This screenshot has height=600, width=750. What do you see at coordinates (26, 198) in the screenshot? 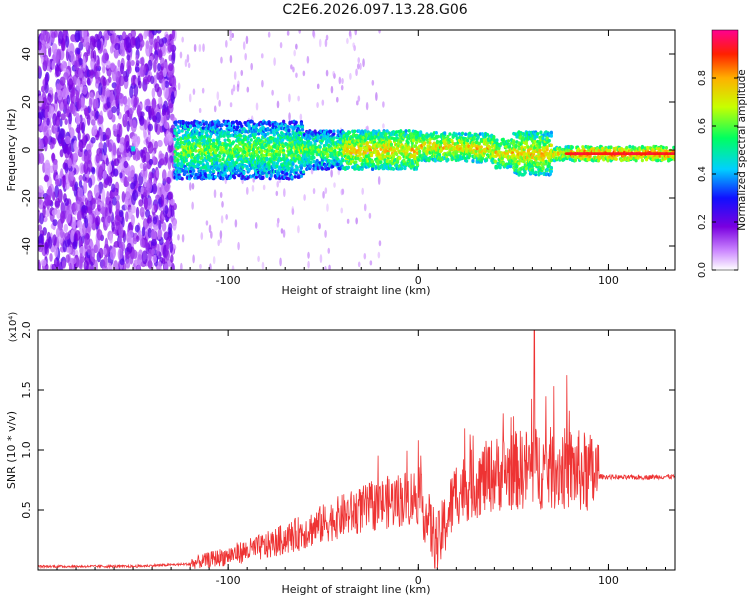
I see `spectrogram-y-tick-label: -20` at bounding box center [26, 198].